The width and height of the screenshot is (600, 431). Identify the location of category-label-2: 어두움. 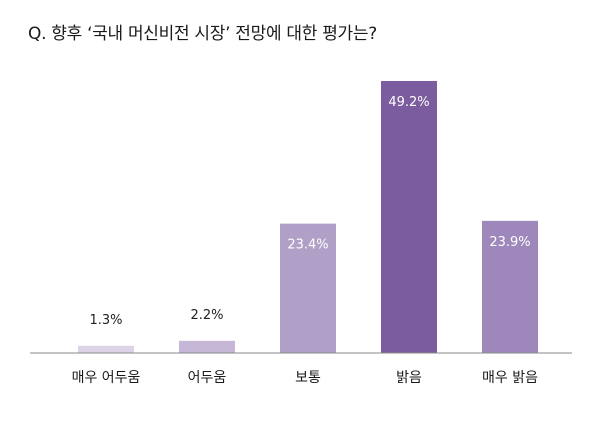
(207, 378).